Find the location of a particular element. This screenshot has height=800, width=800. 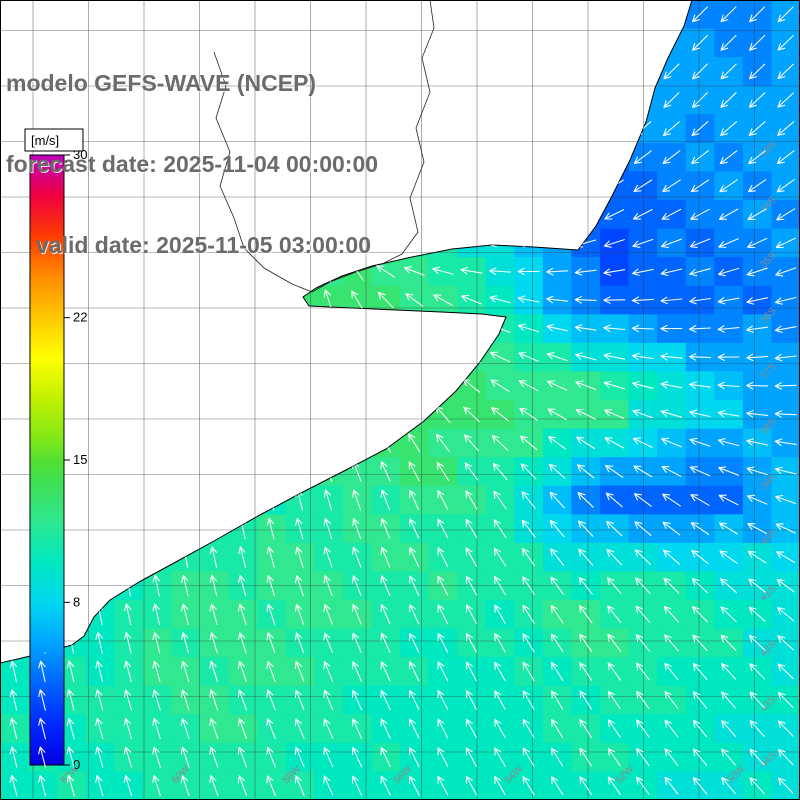

colorbar-unit-box is located at coordinates (54, 140).